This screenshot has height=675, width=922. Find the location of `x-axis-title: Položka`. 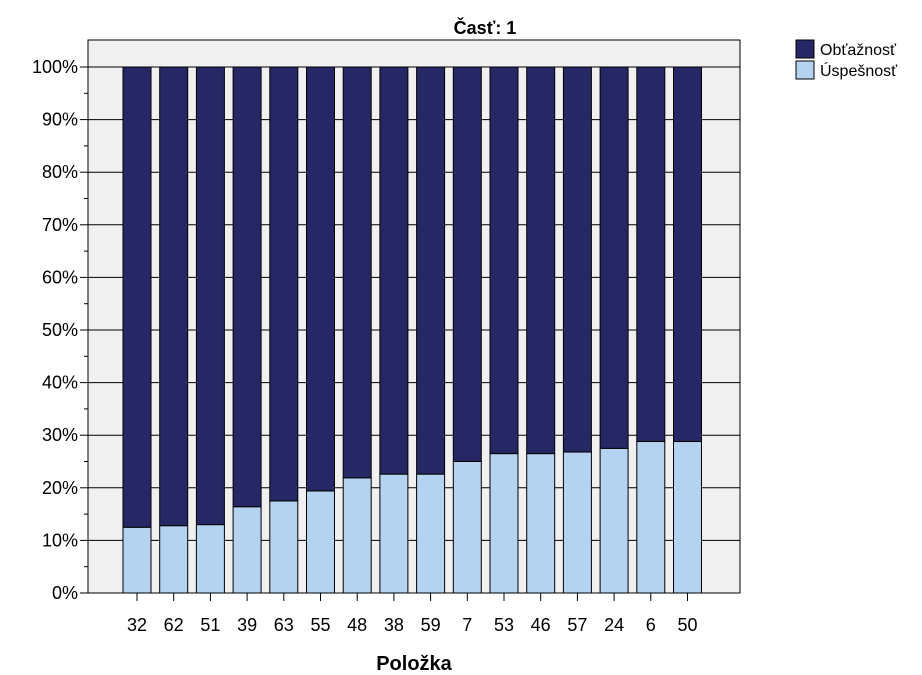

x-axis-title: Položka is located at coordinates (414, 664).